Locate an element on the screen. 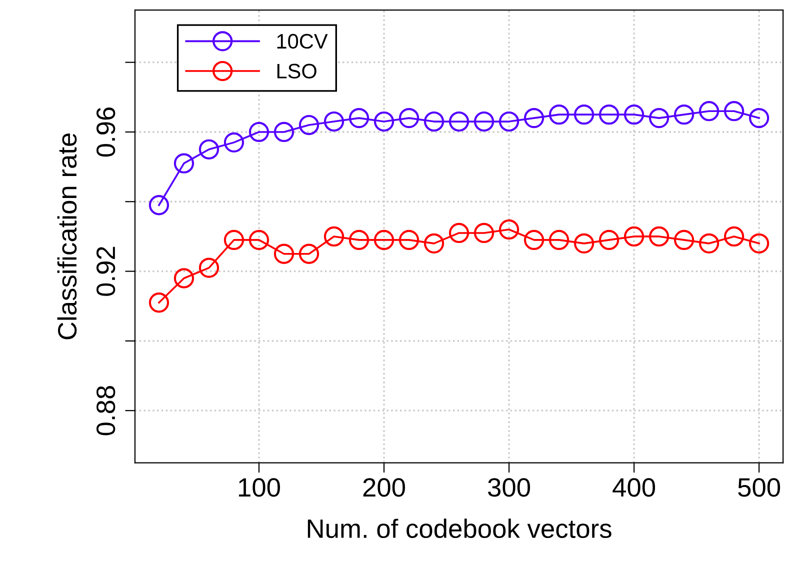  x-axis-title: Num. of codebook vectors is located at coordinates (460, 528).